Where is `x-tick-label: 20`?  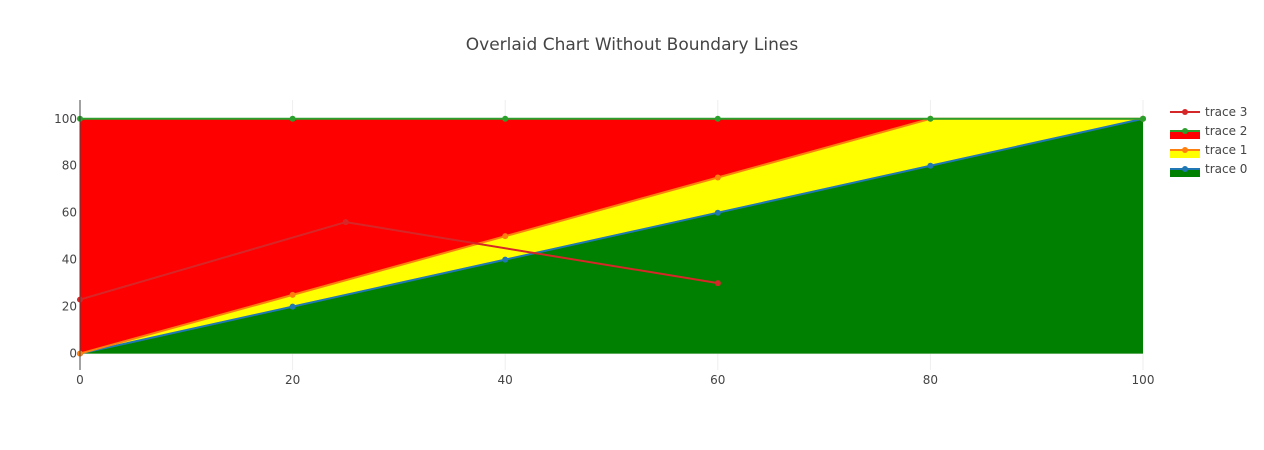
x-tick-label: 20 is located at coordinates (292, 380).